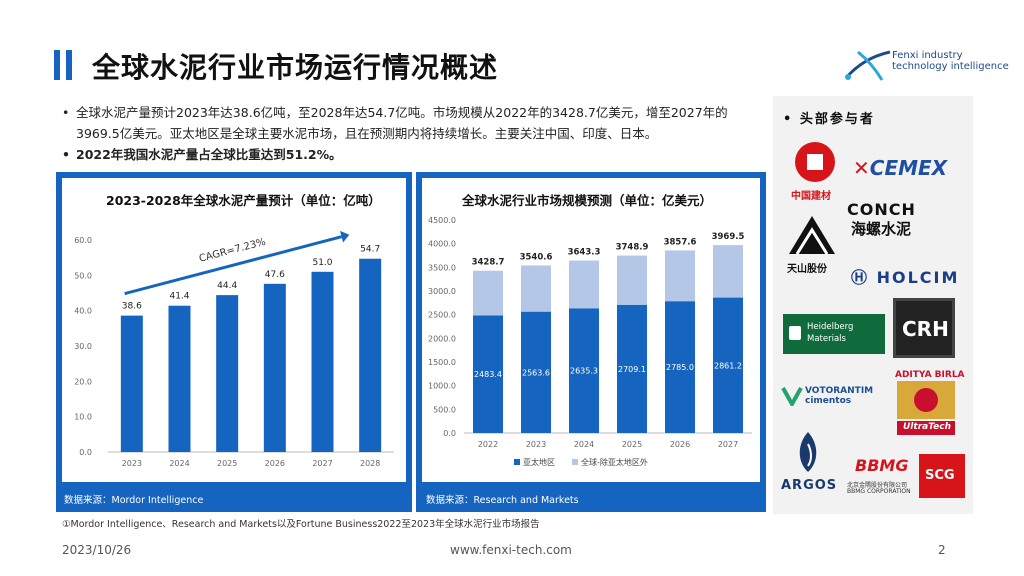  I want to click on page-number: 2, so click(942, 550).